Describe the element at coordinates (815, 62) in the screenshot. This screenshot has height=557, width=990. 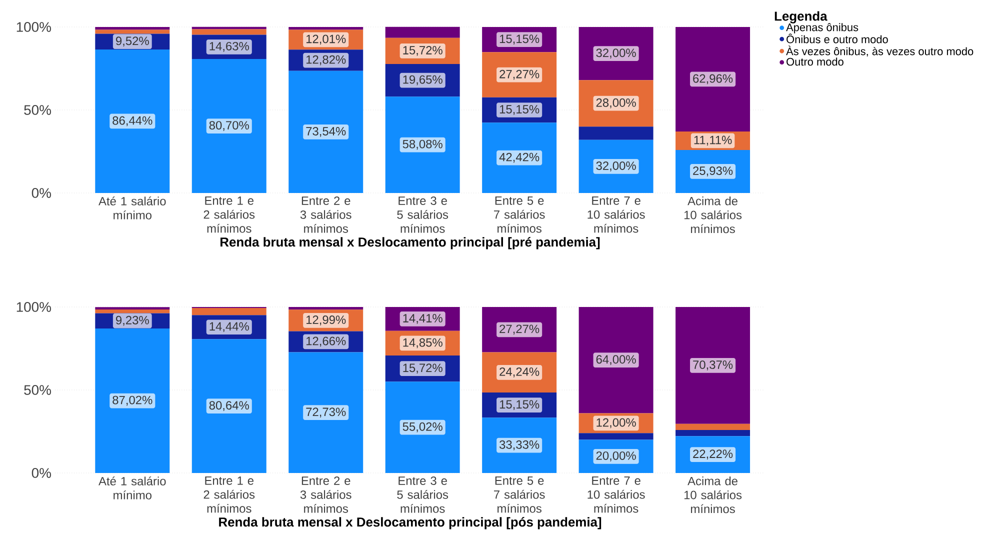
I see `legend-label: Outro modo` at that location.